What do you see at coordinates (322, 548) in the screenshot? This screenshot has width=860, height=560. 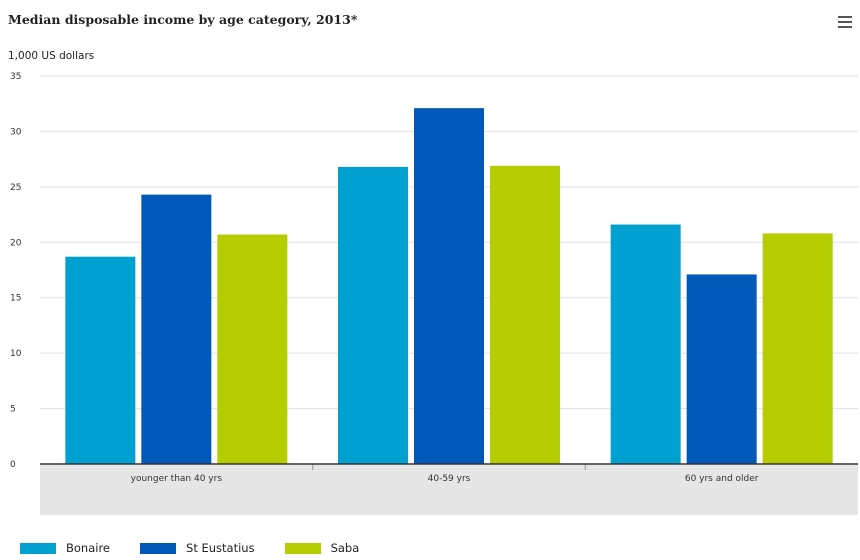 I see `legend-item-saba: Saba` at bounding box center [322, 548].